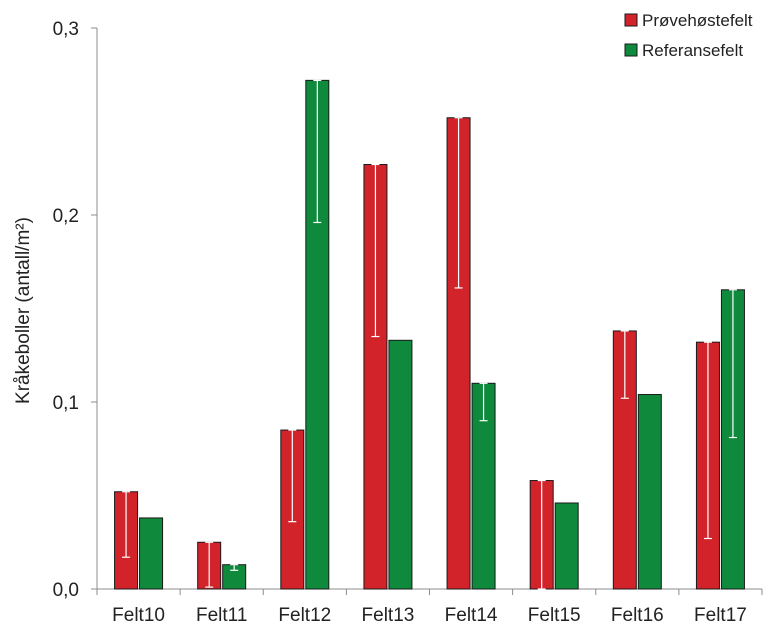 The width and height of the screenshot is (774, 633). Describe the element at coordinates (66, 216) in the screenshot. I see `y-tick-label: 0,2` at that location.